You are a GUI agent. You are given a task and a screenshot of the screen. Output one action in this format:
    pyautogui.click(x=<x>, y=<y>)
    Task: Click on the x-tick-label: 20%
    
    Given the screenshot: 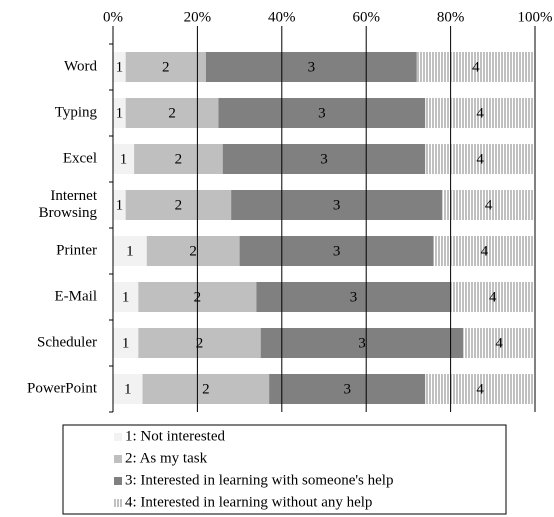 What is the action you would take?
    pyautogui.click(x=198, y=17)
    